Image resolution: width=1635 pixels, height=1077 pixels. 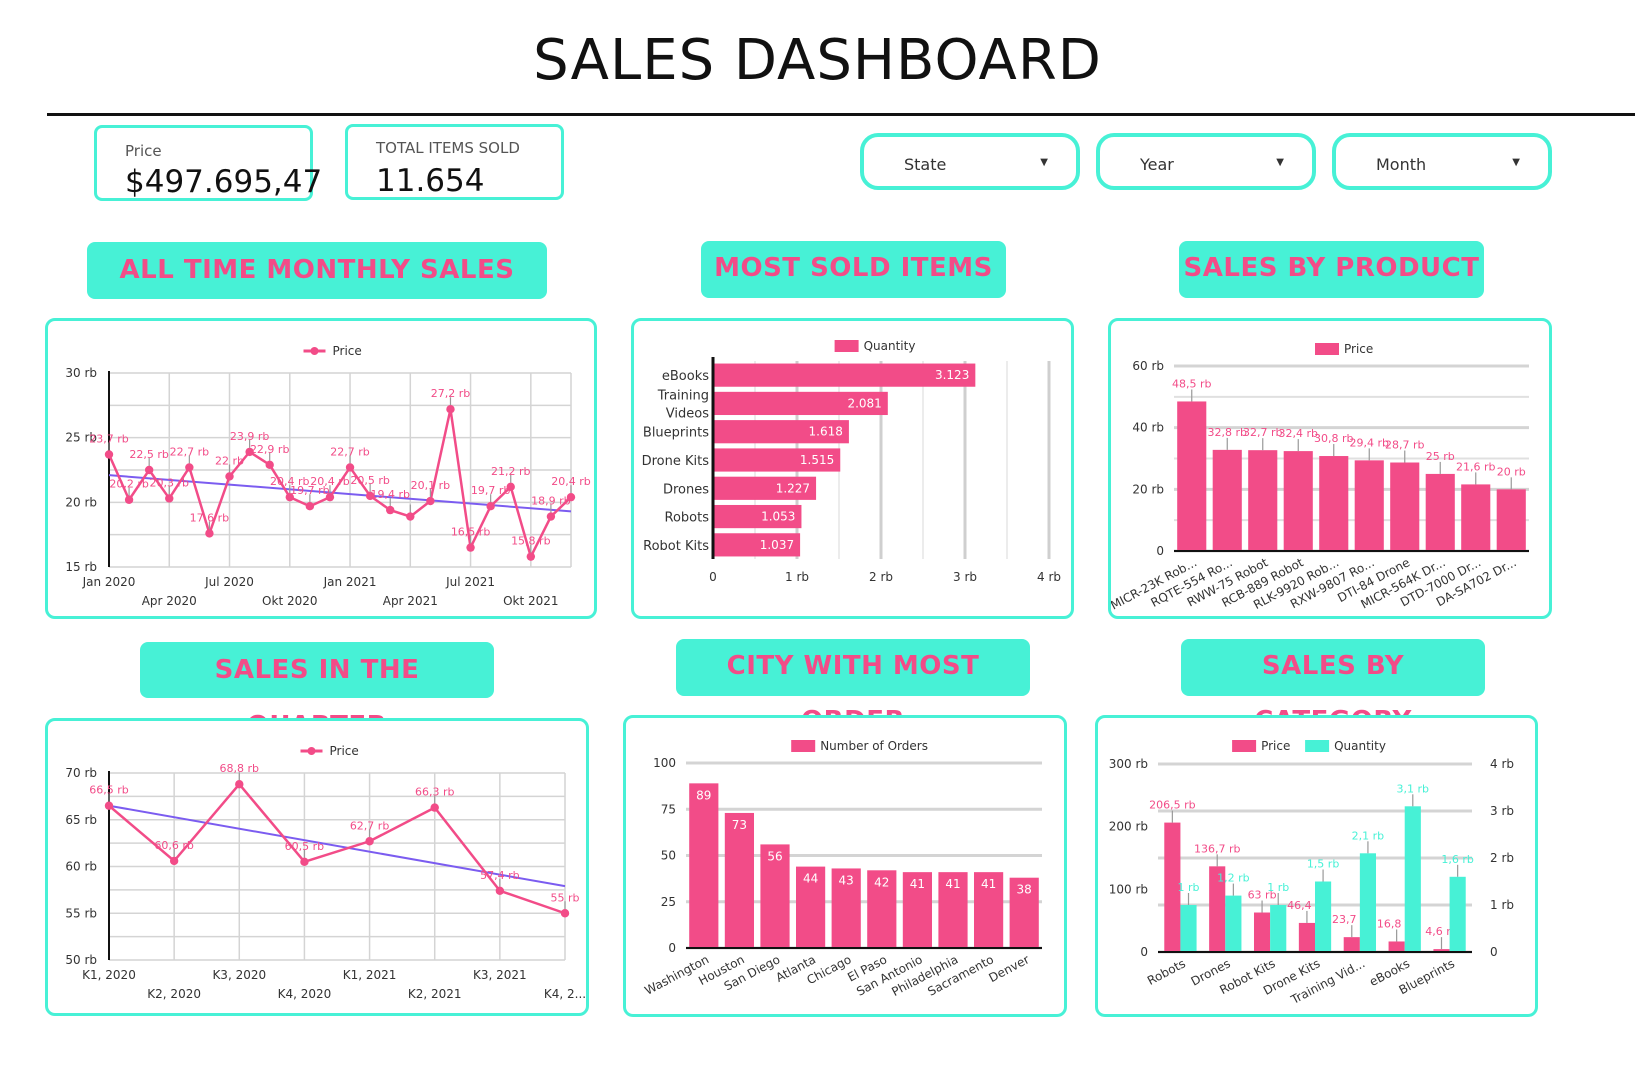 I want to click on data-label-quantity: 1 rb, so click(x=1189, y=887).